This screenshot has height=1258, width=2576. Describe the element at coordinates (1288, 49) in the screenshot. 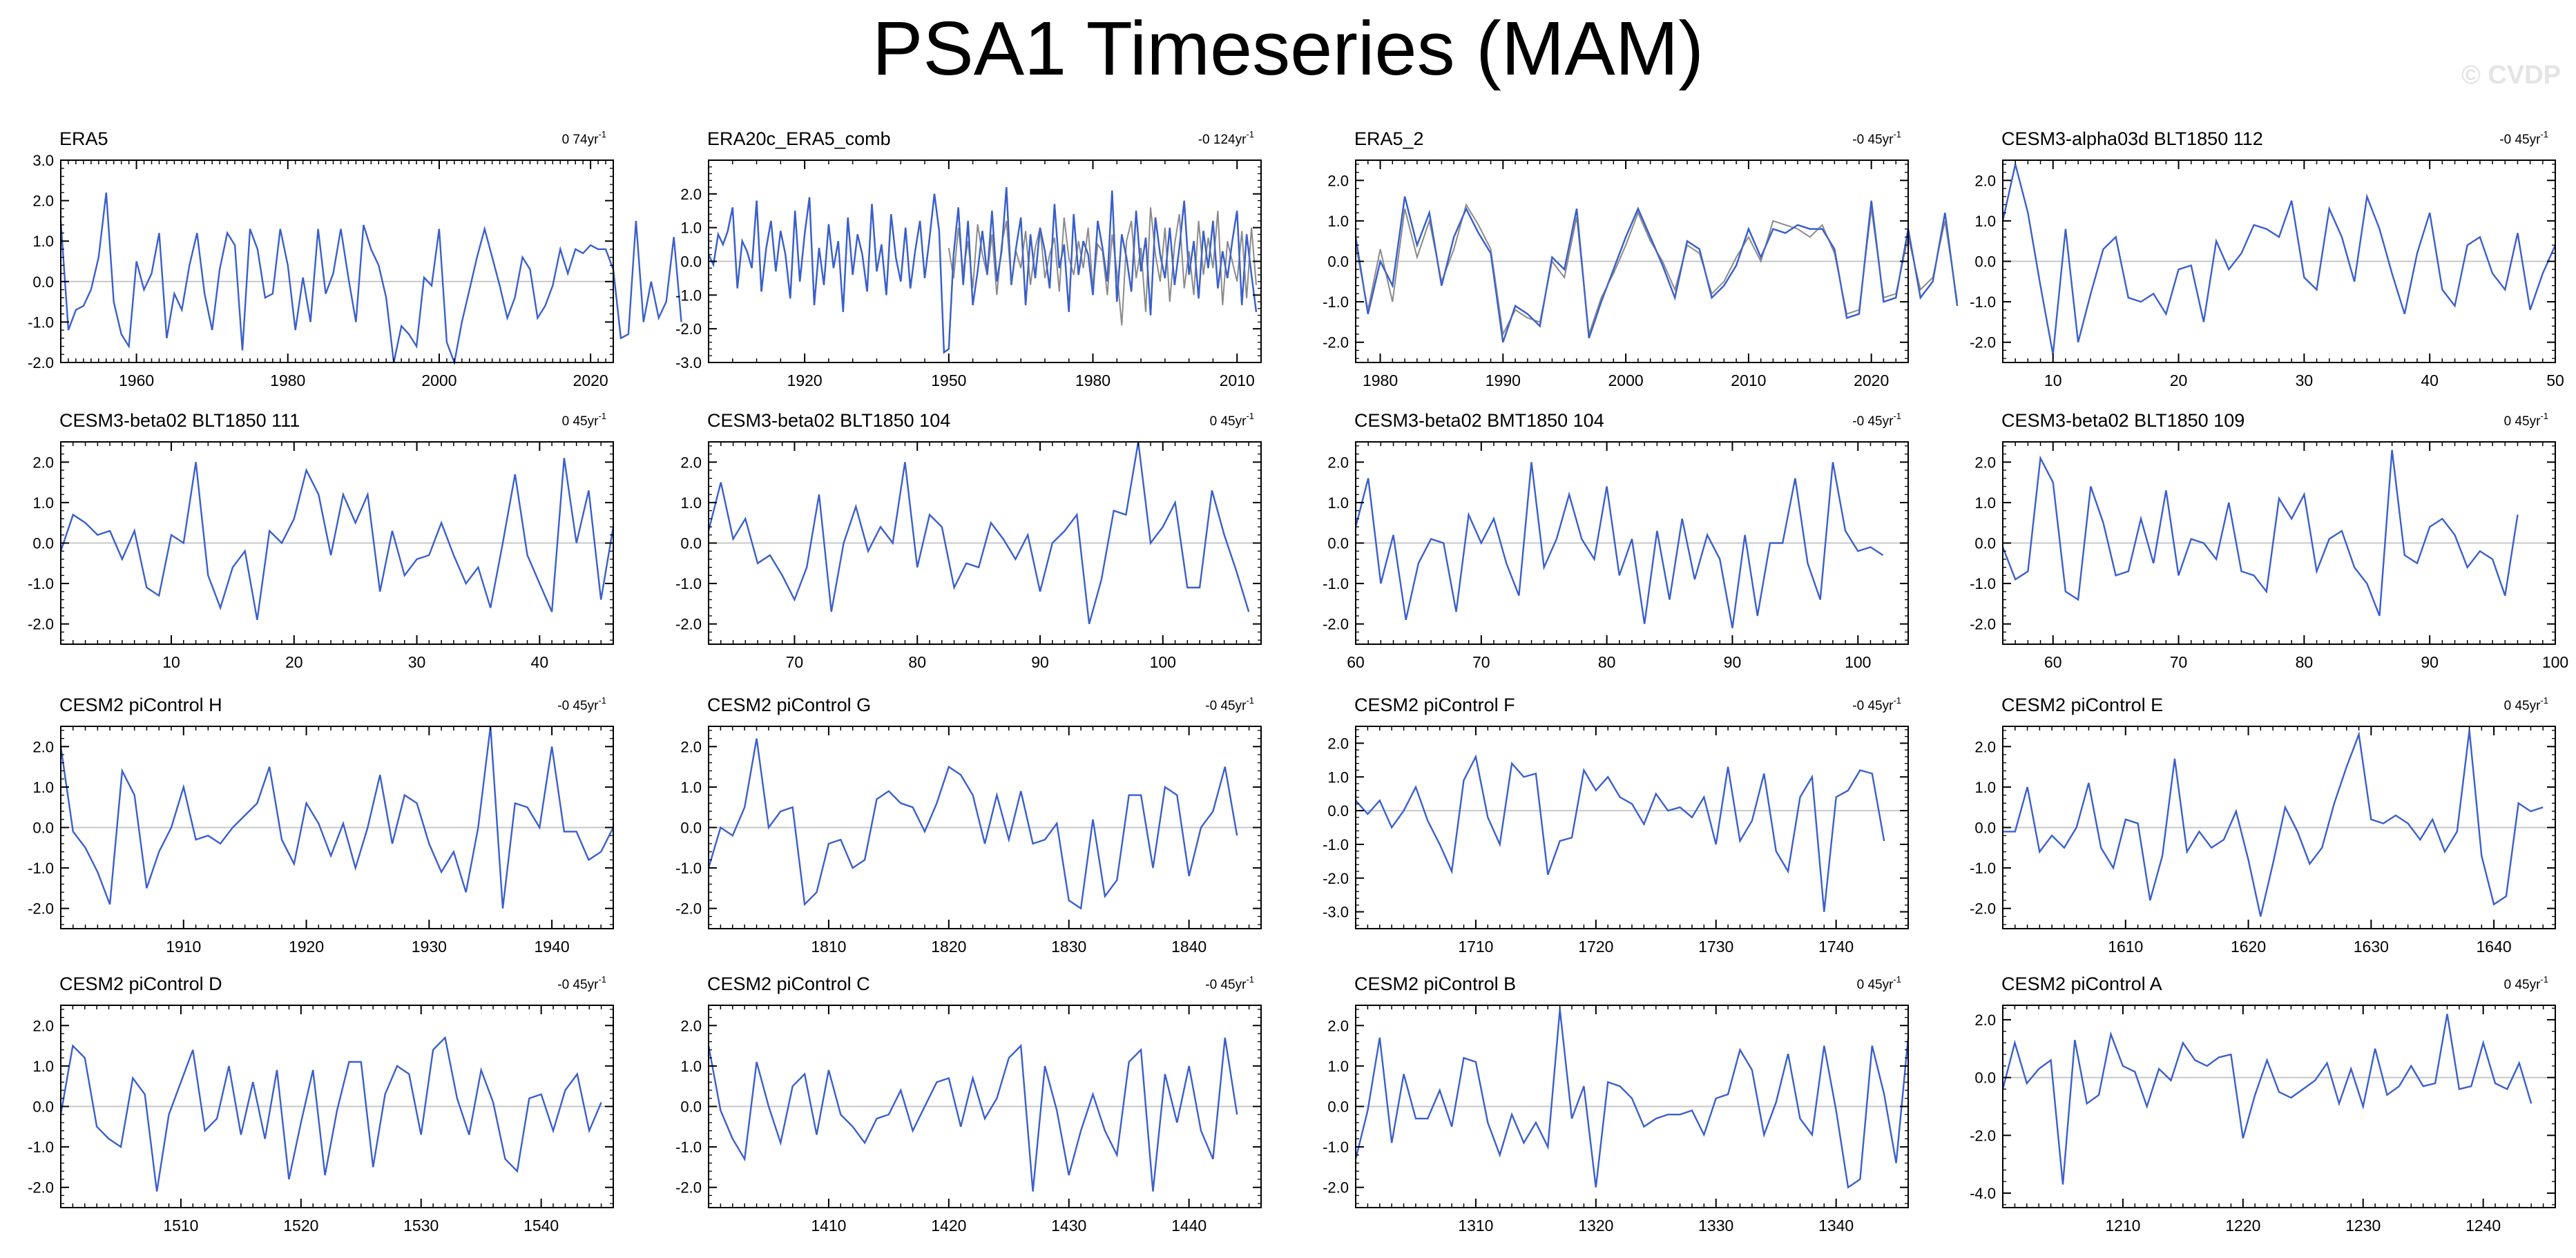

I see `page-title: PSA1 Timeseries (MAM)` at that location.